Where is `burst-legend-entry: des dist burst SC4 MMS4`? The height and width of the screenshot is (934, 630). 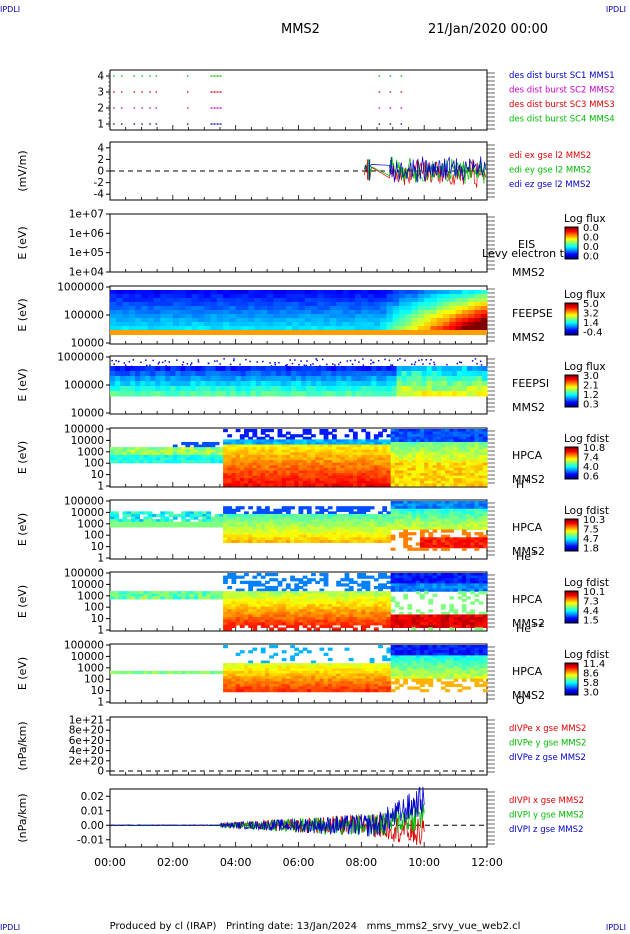
burst-legend-entry: des dist burst SC4 MMS4 is located at coordinates (562, 120).